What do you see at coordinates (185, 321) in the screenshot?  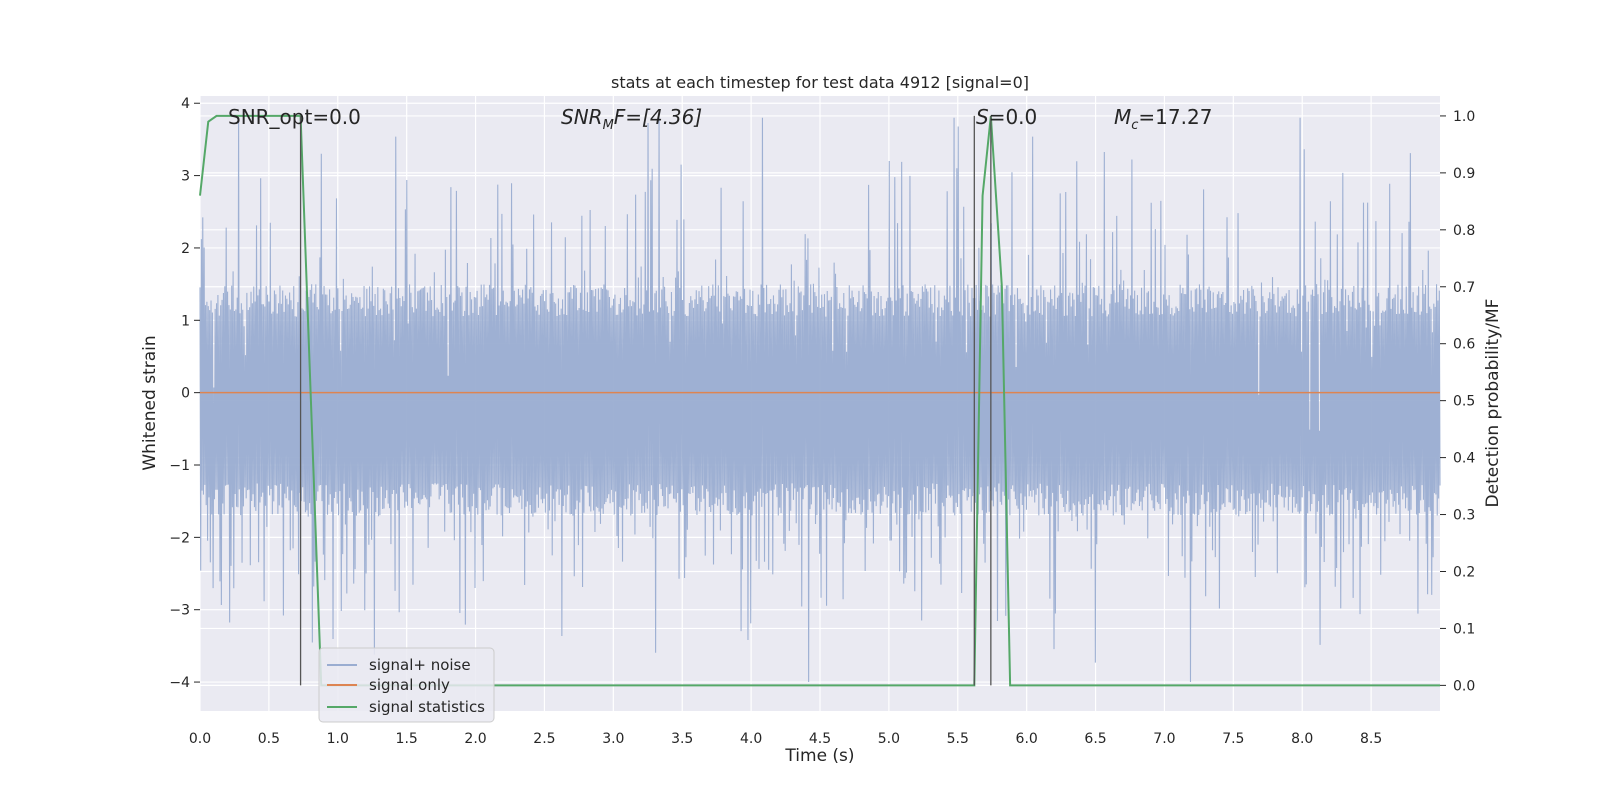 I see `y-tick-label: 1` at bounding box center [185, 321].